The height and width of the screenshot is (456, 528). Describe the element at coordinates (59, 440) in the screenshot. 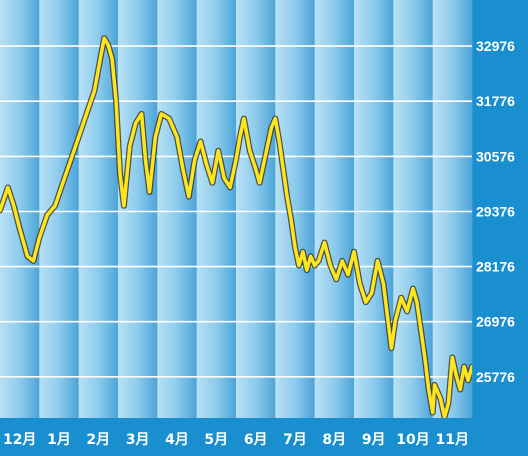

I see `x-tick-label: 1月` at that location.